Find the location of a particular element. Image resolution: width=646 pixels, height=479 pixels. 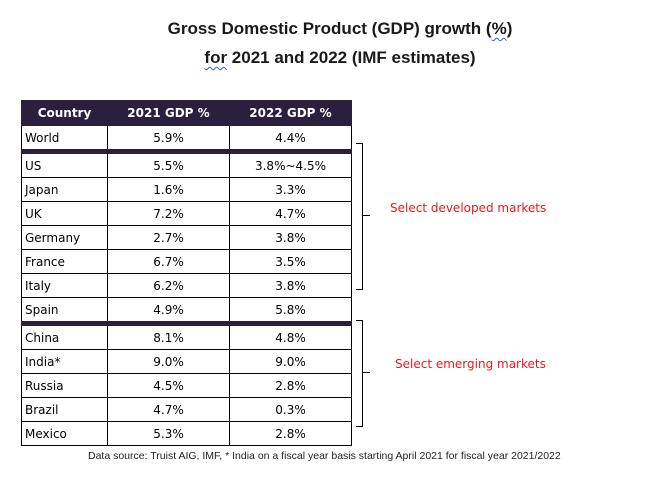

table-row: Germany 2.7% 3.8% is located at coordinates (186, 237).